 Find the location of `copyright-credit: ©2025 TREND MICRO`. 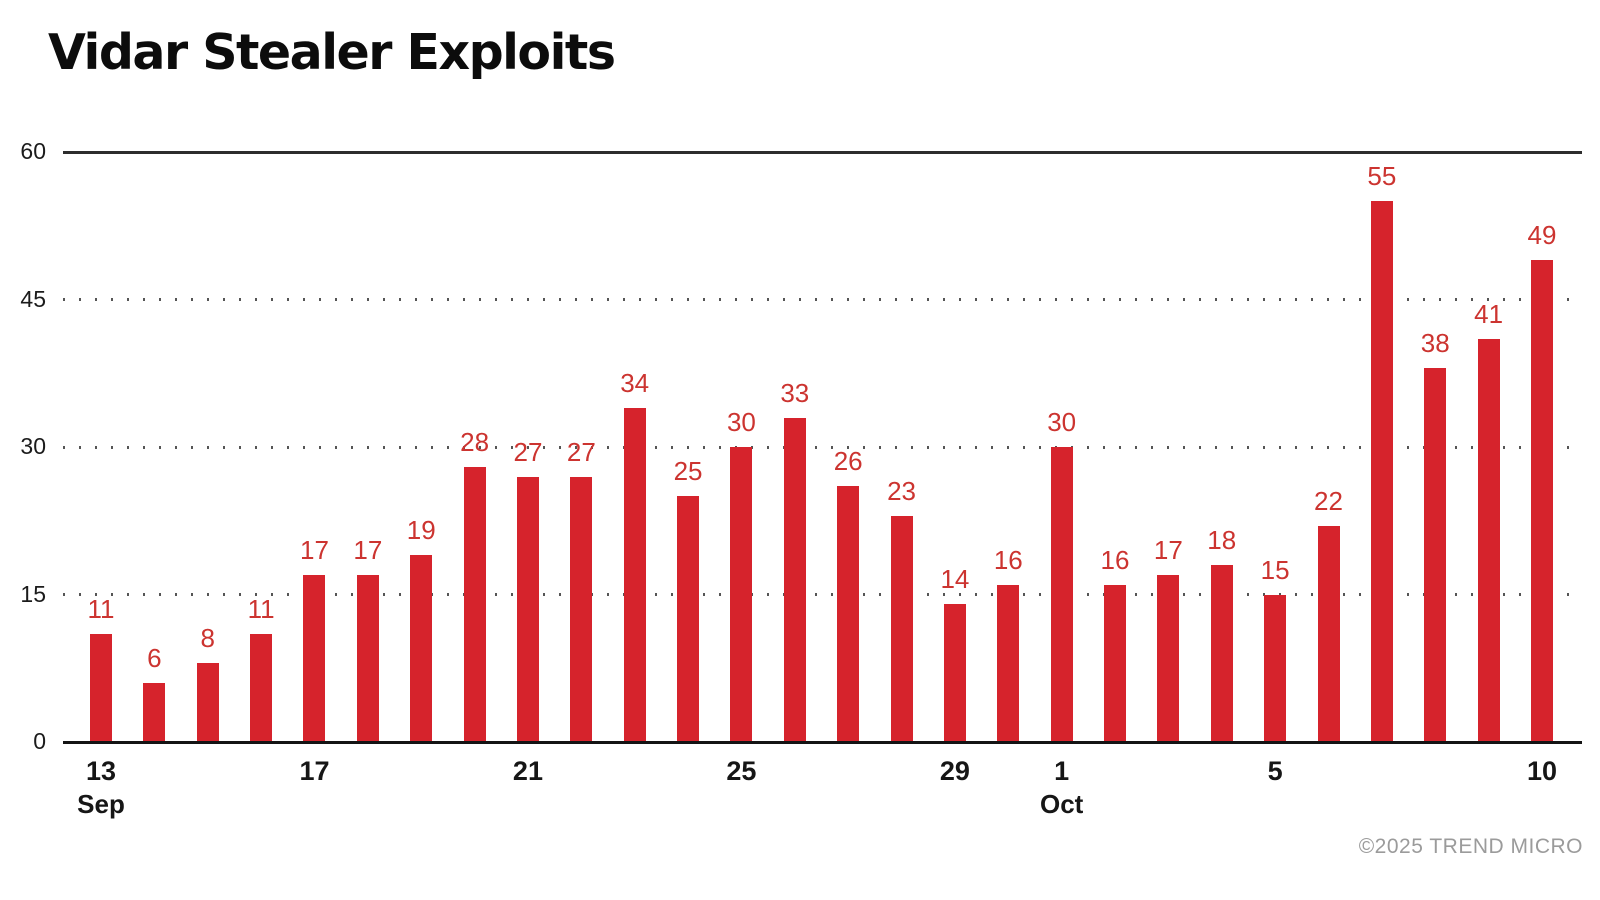

copyright-credit: ©2025 TREND MICRO is located at coordinates (1470, 846).